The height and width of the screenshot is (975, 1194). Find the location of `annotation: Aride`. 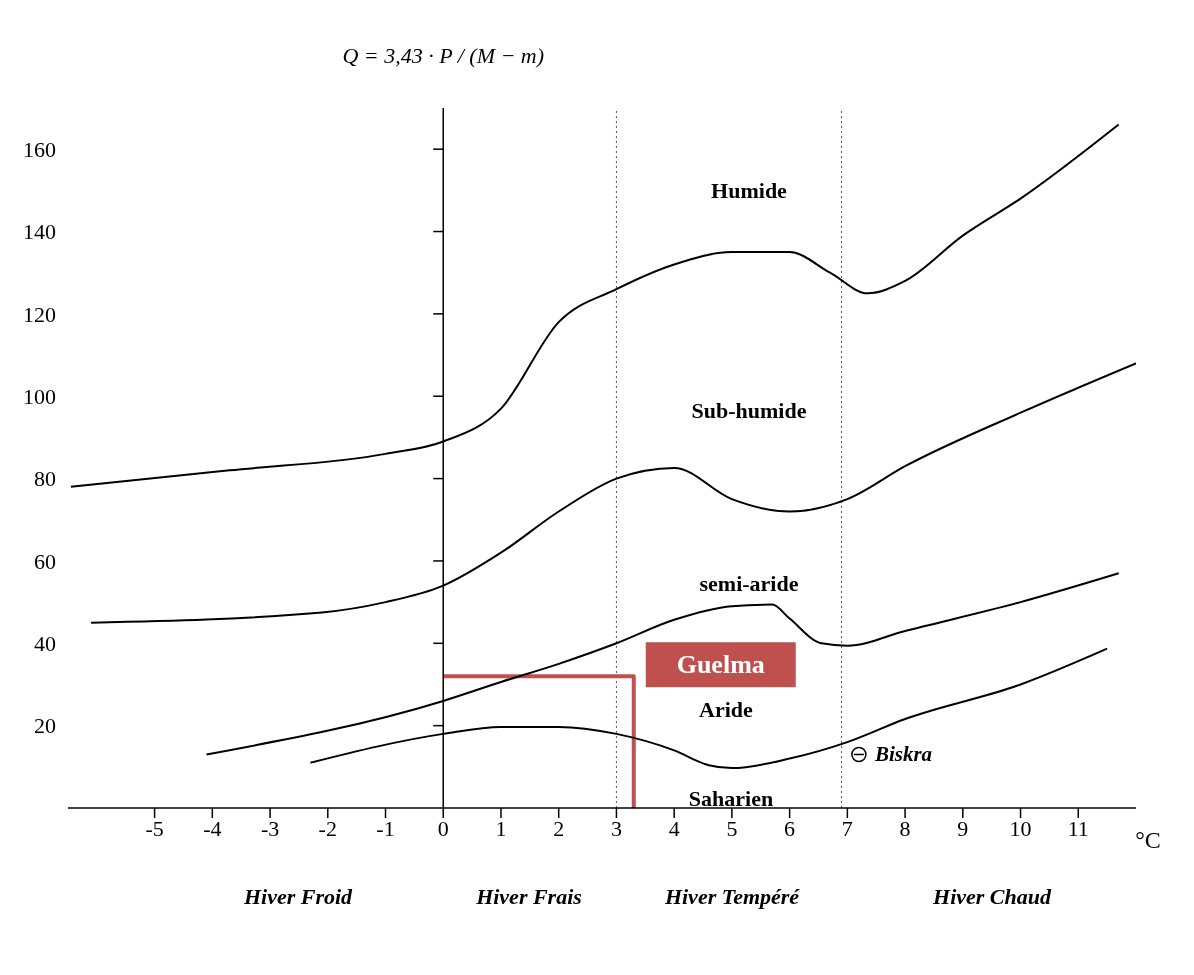

annotation: Aride is located at coordinates (726, 709).